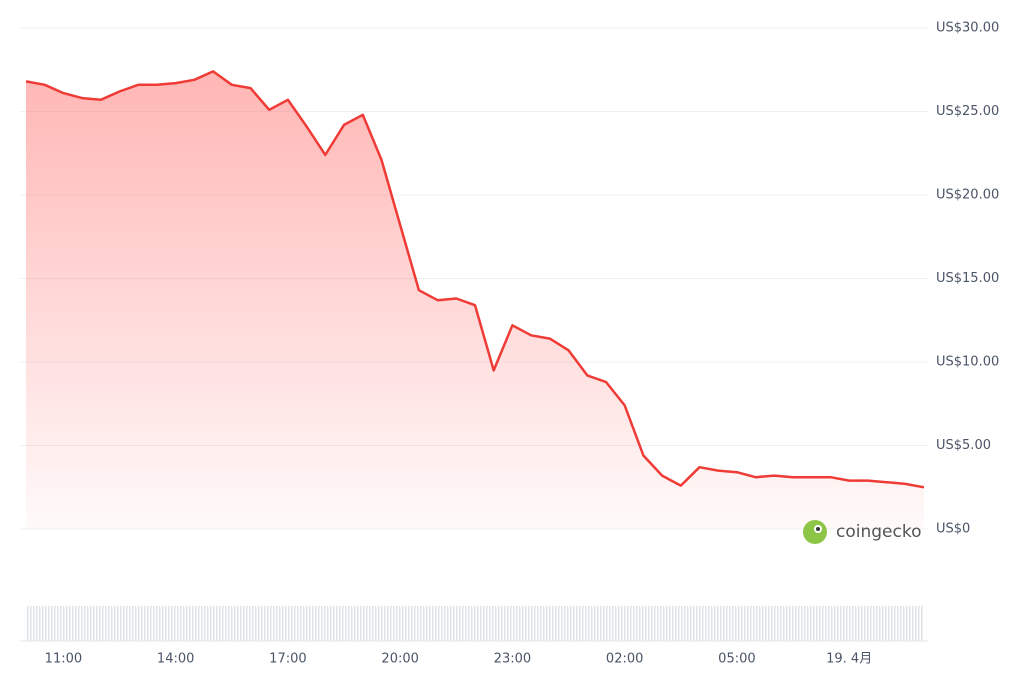 The height and width of the screenshot is (678, 1024). Describe the element at coordinates (624, 659) in the screenshot. I see `x-tick-label: 02:00` at that location.